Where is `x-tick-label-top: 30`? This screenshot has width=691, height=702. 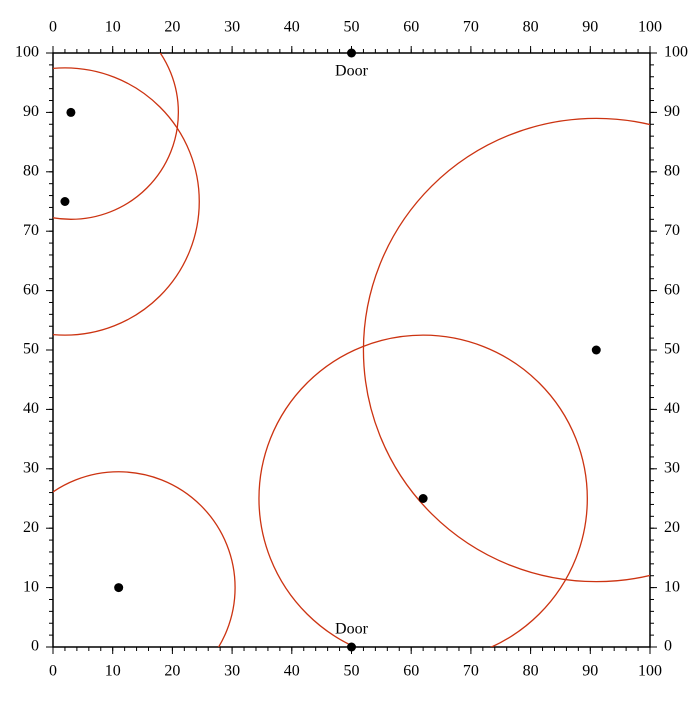 x-tick-label-top: 30 is located at coordinates (232, 27).